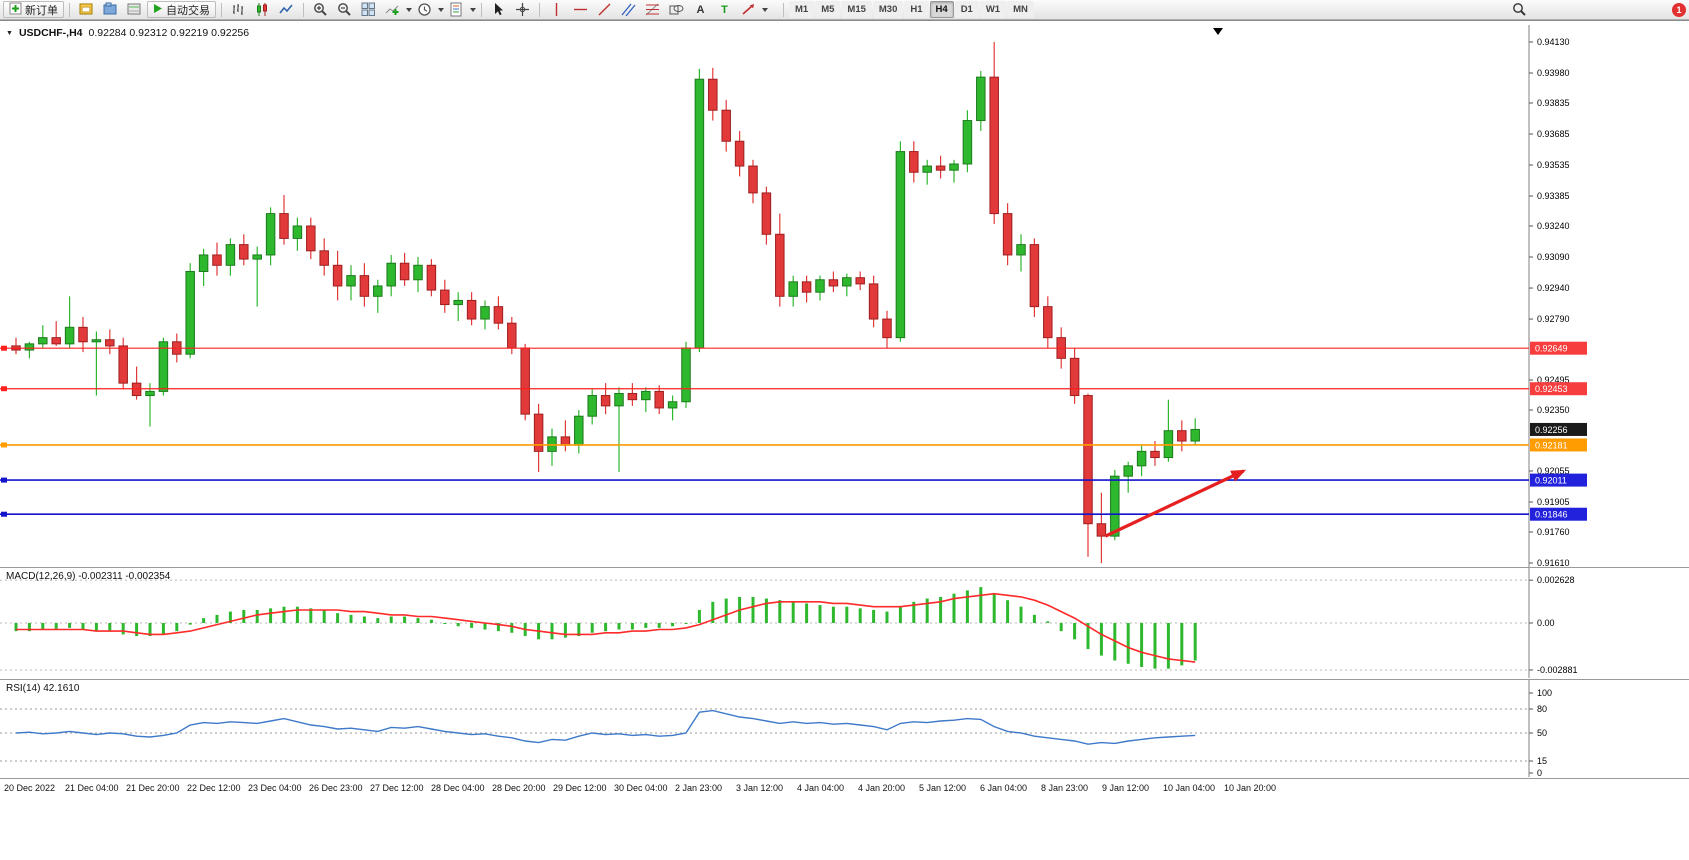  What do you see at coordinates (941, 9) in the screenshot?
I see `timeframe-h4-button: H4` at bounding box center [941, 9].